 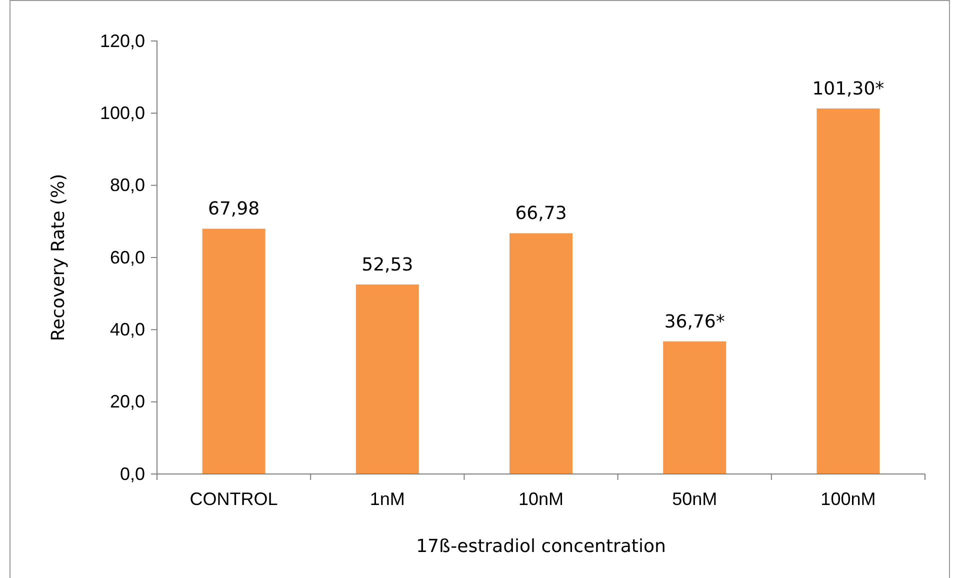 I want to click on x-axis-title: 17ß-estradiol concentration, so click(x=541, y=546).